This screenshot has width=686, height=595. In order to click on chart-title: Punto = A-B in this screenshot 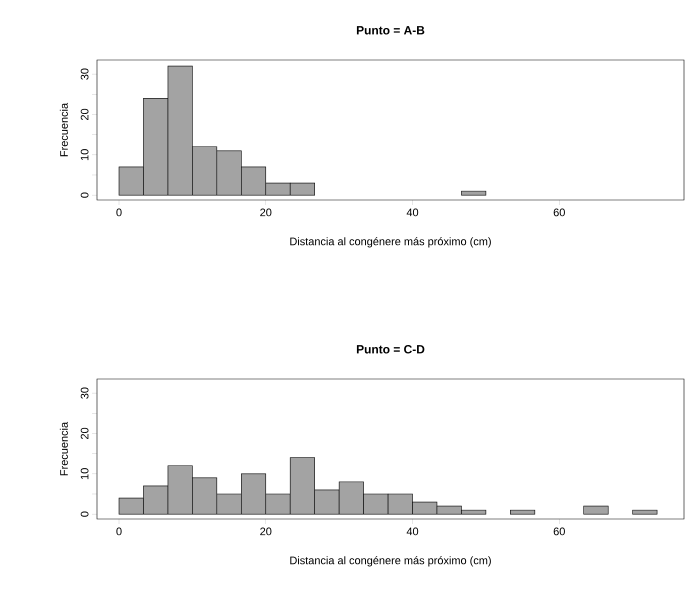, I will do `click(390, 30)`.